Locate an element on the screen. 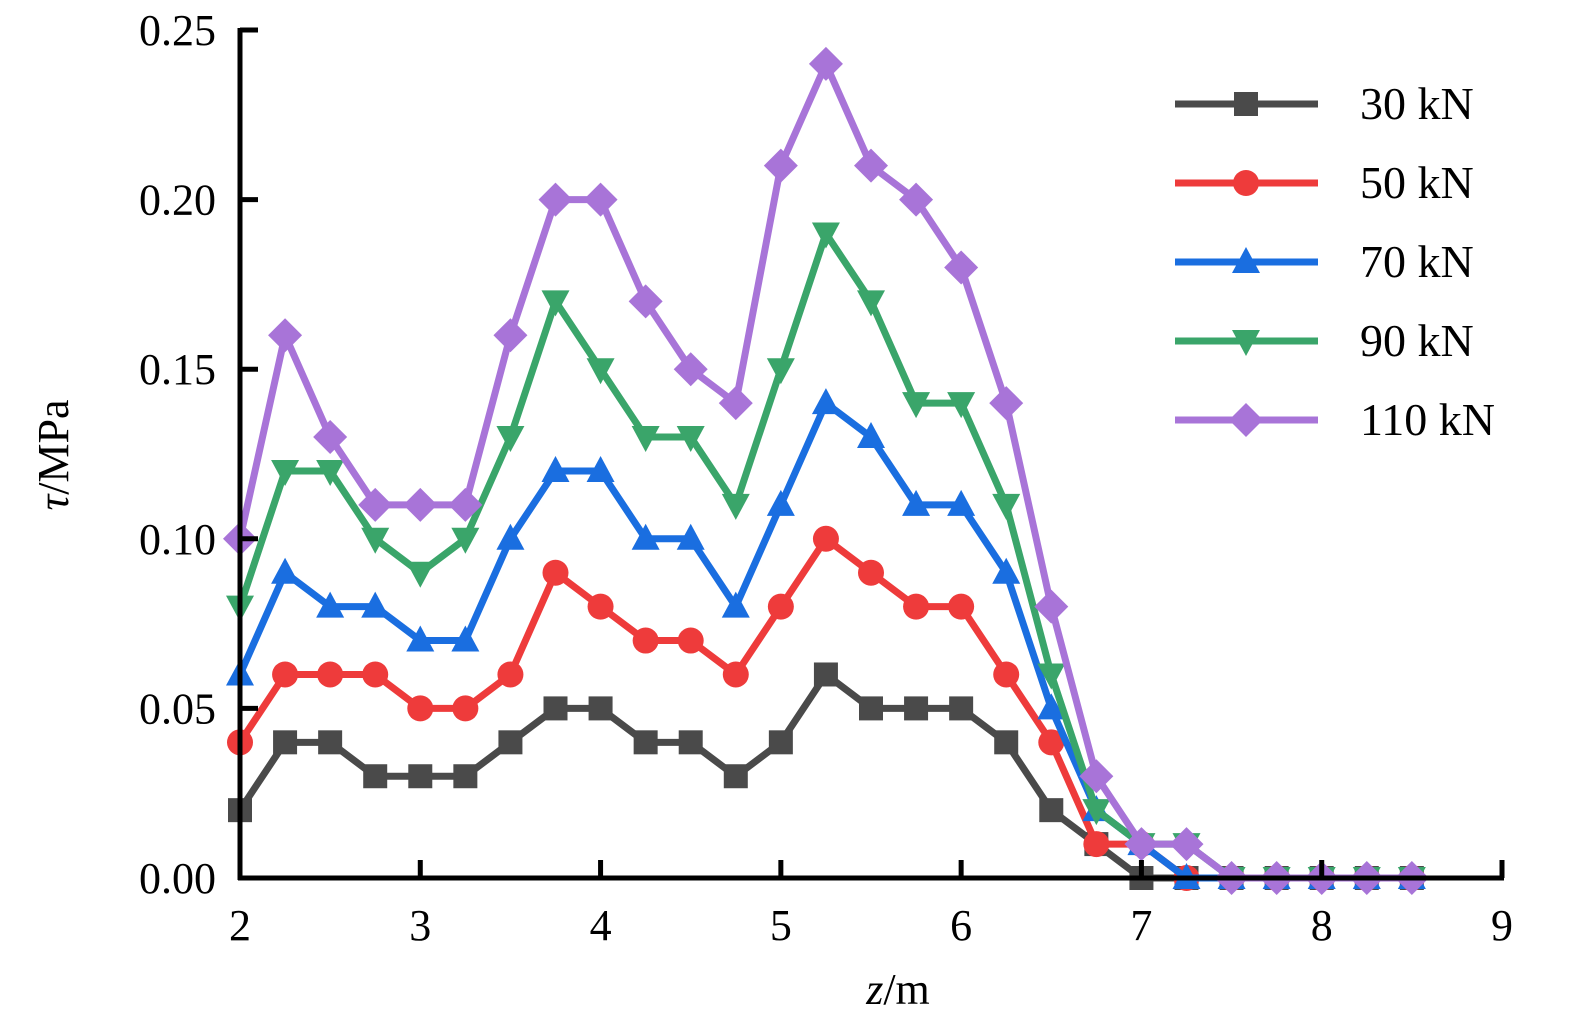  x-tick-label: 9 is located at coordinates (1502, 925).